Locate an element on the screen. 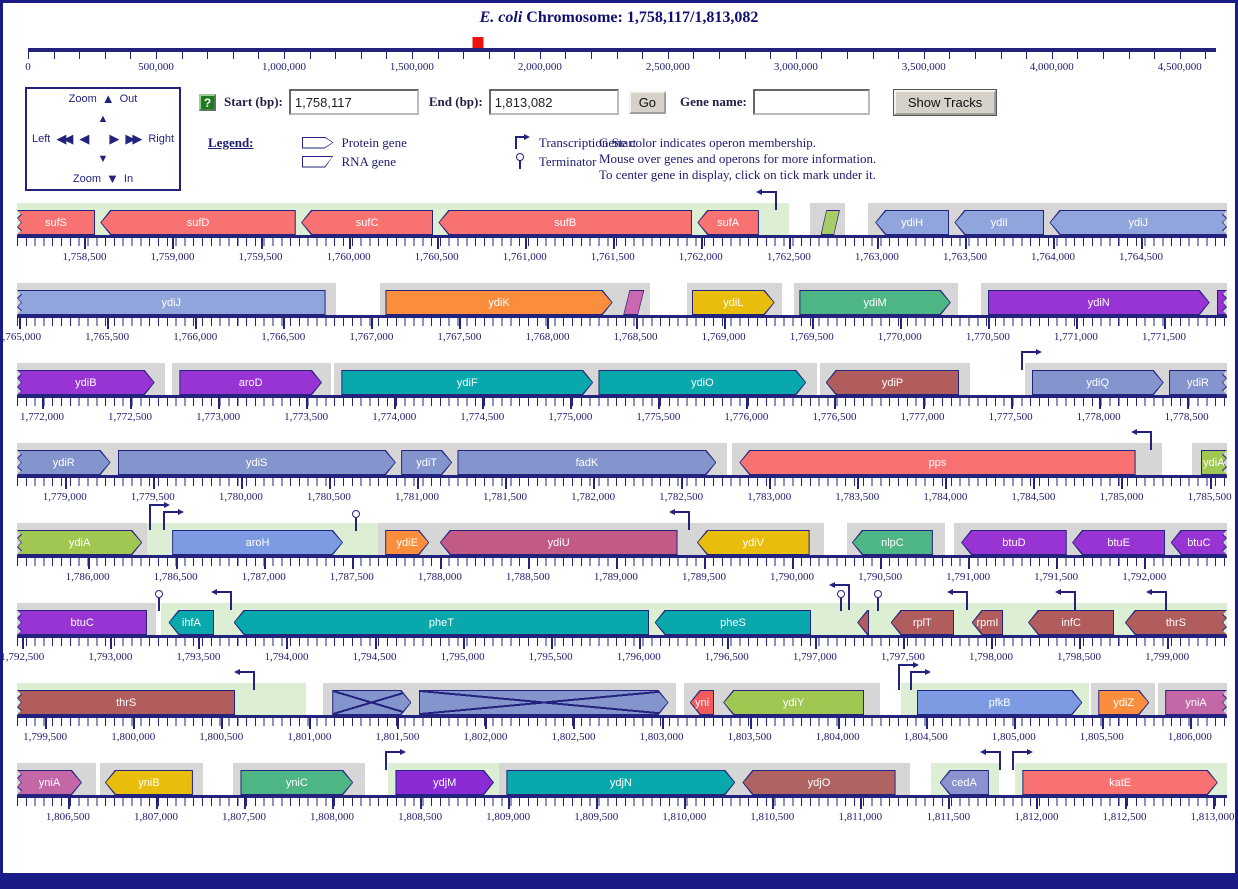 The image size is (1238, 889). gene-fadK: fadK is located at coordinates (586, 462).